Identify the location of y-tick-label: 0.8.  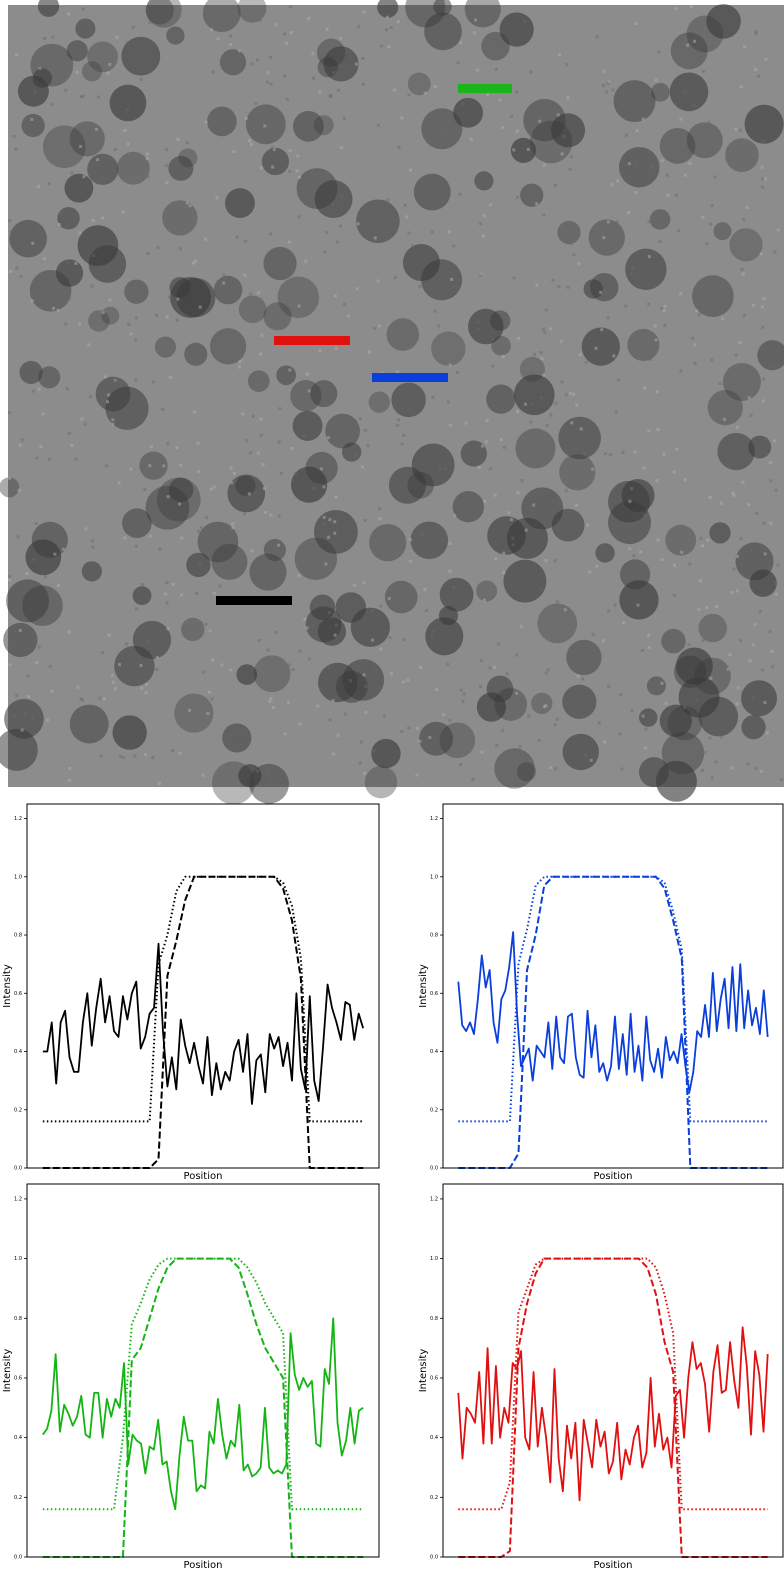
(18, 936).